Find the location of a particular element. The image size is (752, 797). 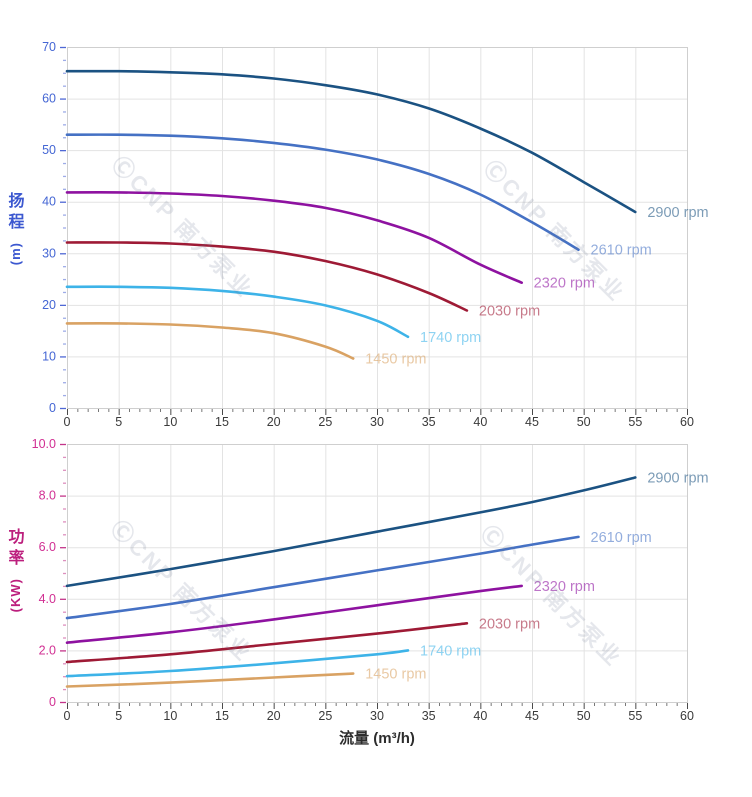

power-axis-title: 功 率 (KW) is located at coordinates (16, 570).